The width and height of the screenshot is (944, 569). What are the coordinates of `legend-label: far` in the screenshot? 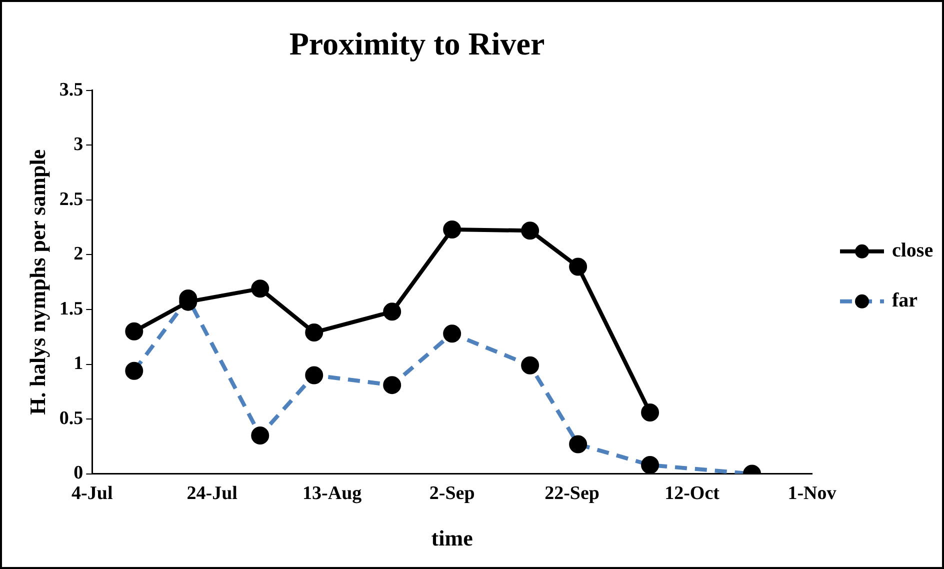 It's located at (905, 301).